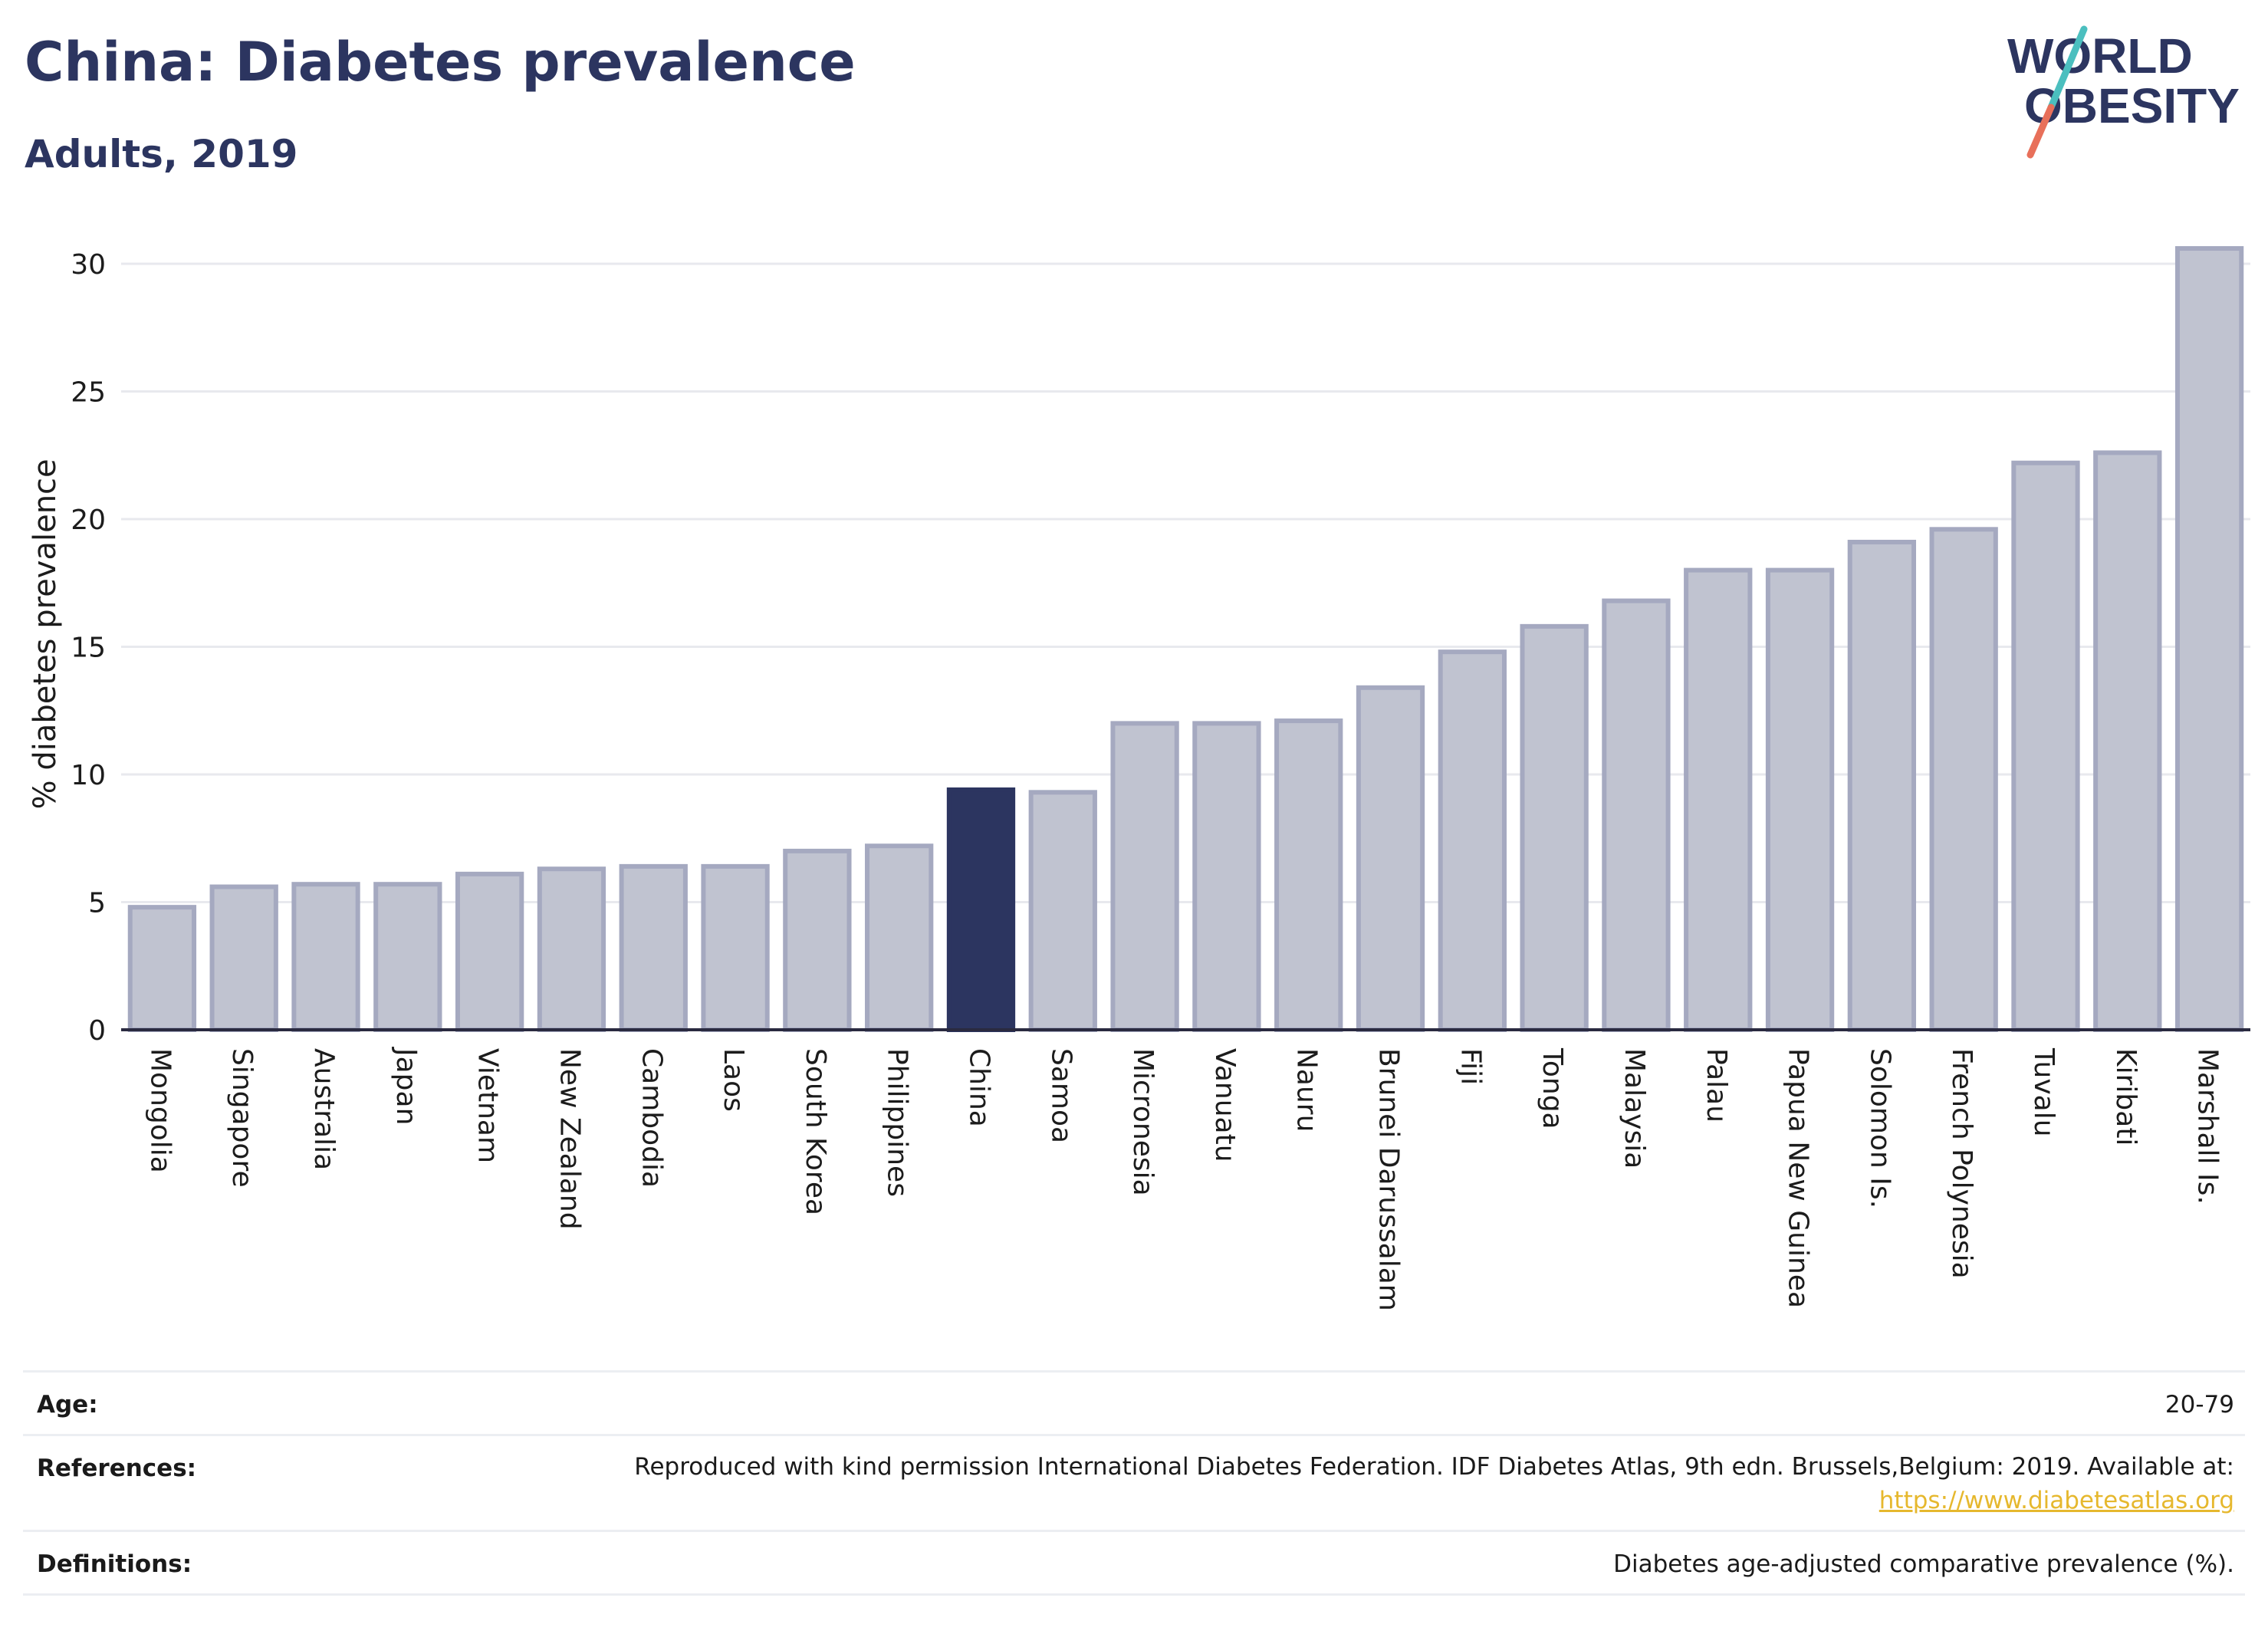 The height and width of the screenshot is (1634, 2268). Describe the element at coordinates (1307, 1090) in the screenshot. I see `x-tick-label: Nauru` at that location.